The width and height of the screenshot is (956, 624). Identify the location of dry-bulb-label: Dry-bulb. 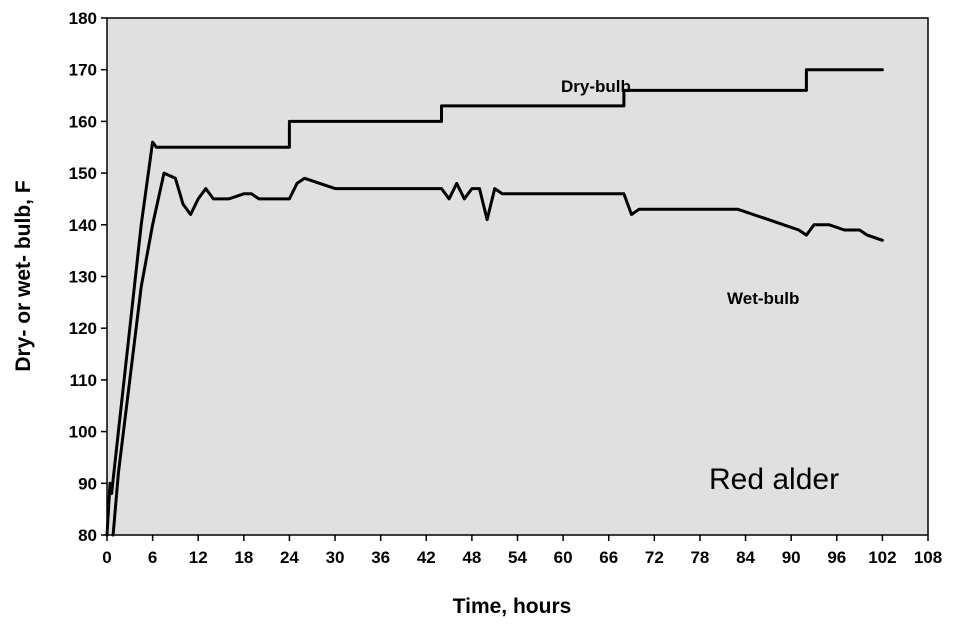
(596, 86).